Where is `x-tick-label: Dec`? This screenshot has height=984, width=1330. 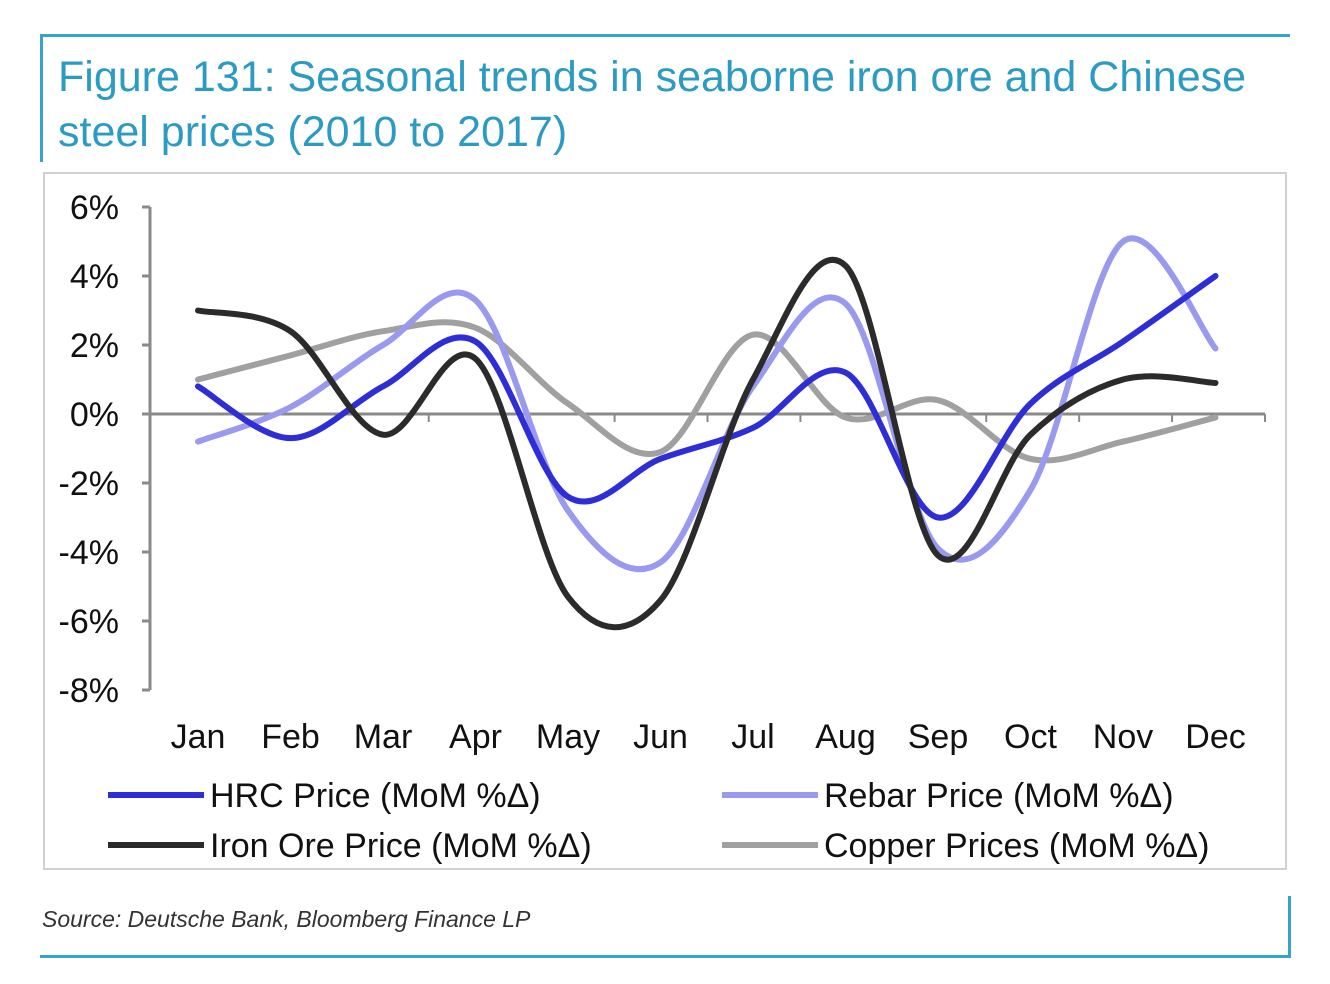
x-tick-label: Dec is located at coordinates (1215, 737).